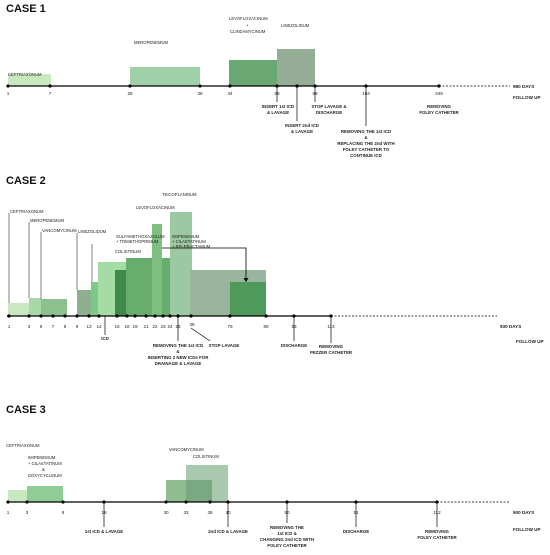  I want to click on case-3-bar-overlap, so click(199, 491).